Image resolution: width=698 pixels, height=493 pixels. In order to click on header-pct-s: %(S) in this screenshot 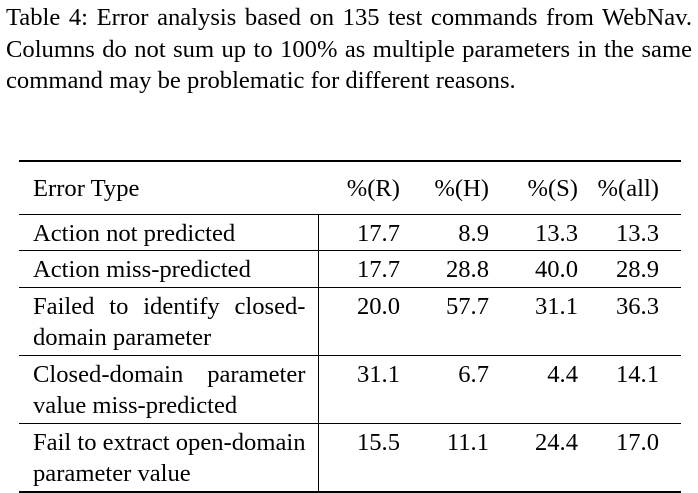, I will do `click(552, 188)`.